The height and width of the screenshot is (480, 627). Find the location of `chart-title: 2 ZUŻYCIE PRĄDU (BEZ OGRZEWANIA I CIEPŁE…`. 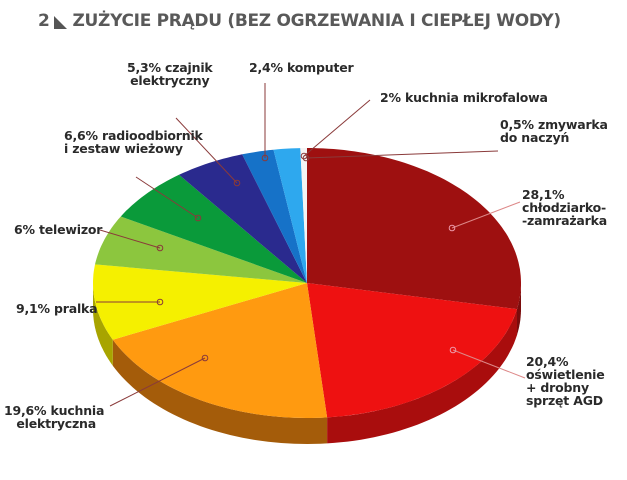

chart-title: 2 ZUŻYCIE PRĄDU (BEZ OGRZEWANIA I CIEPŁE… is located at coordinates (299, 21).